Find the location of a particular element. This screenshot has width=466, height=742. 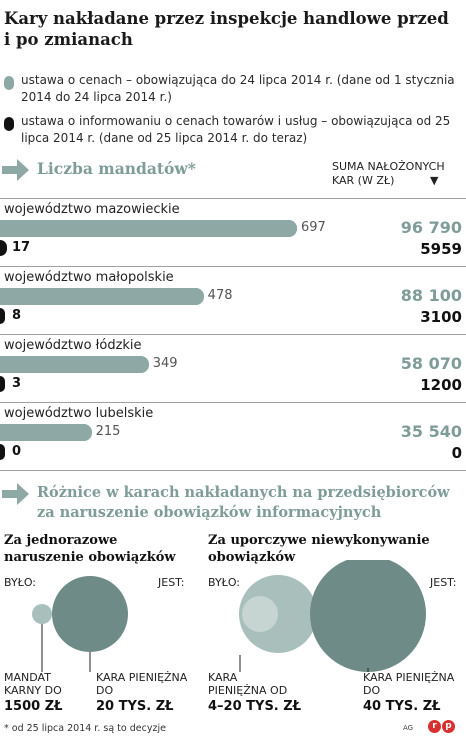

sum-old: 58 070 is located at coordinates (431, 363).